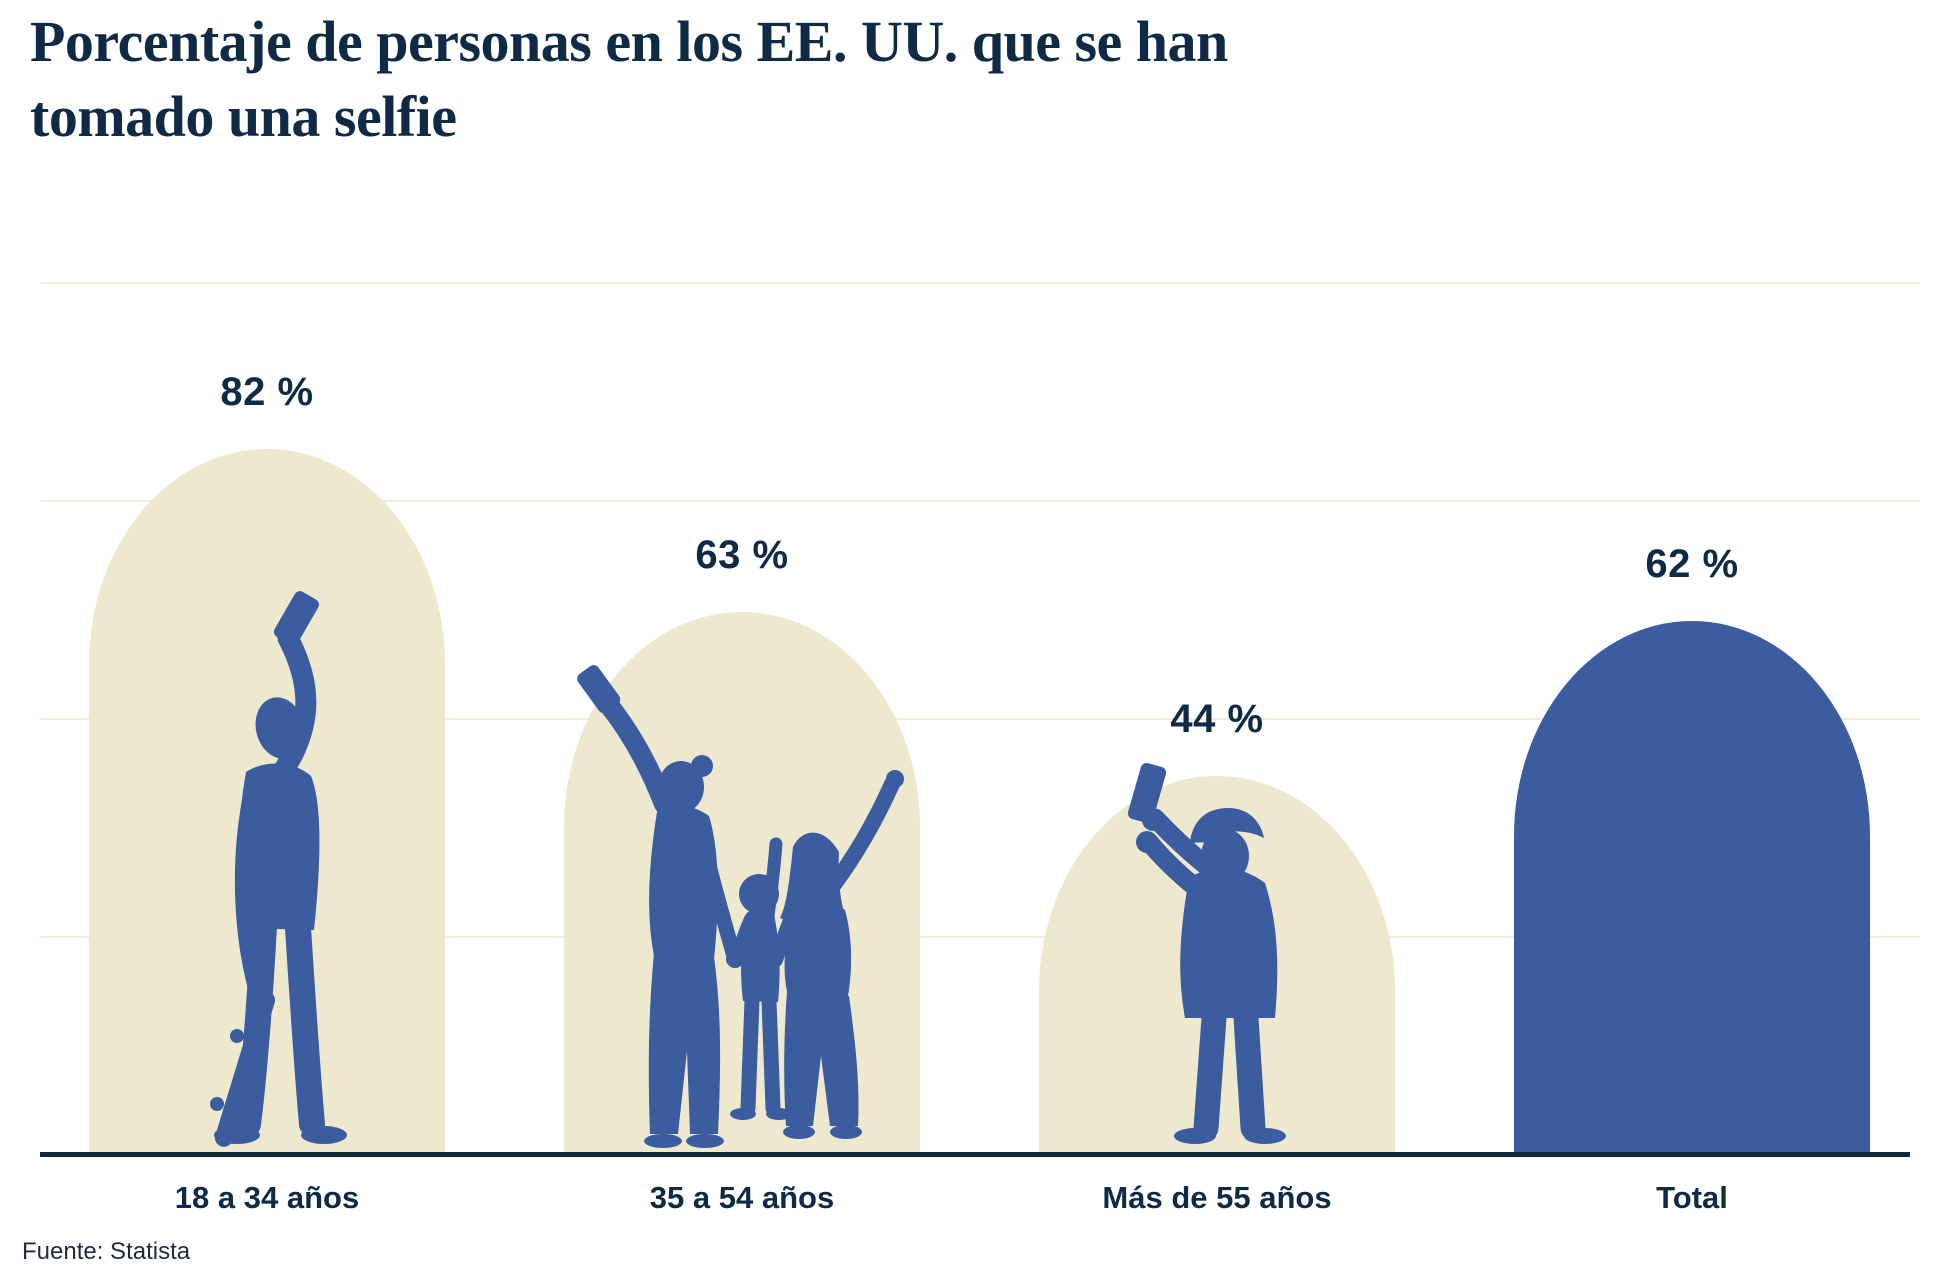 The height and width of the screenshot is (1282, 1940). I want to click on mother-head, so click(681, 787).